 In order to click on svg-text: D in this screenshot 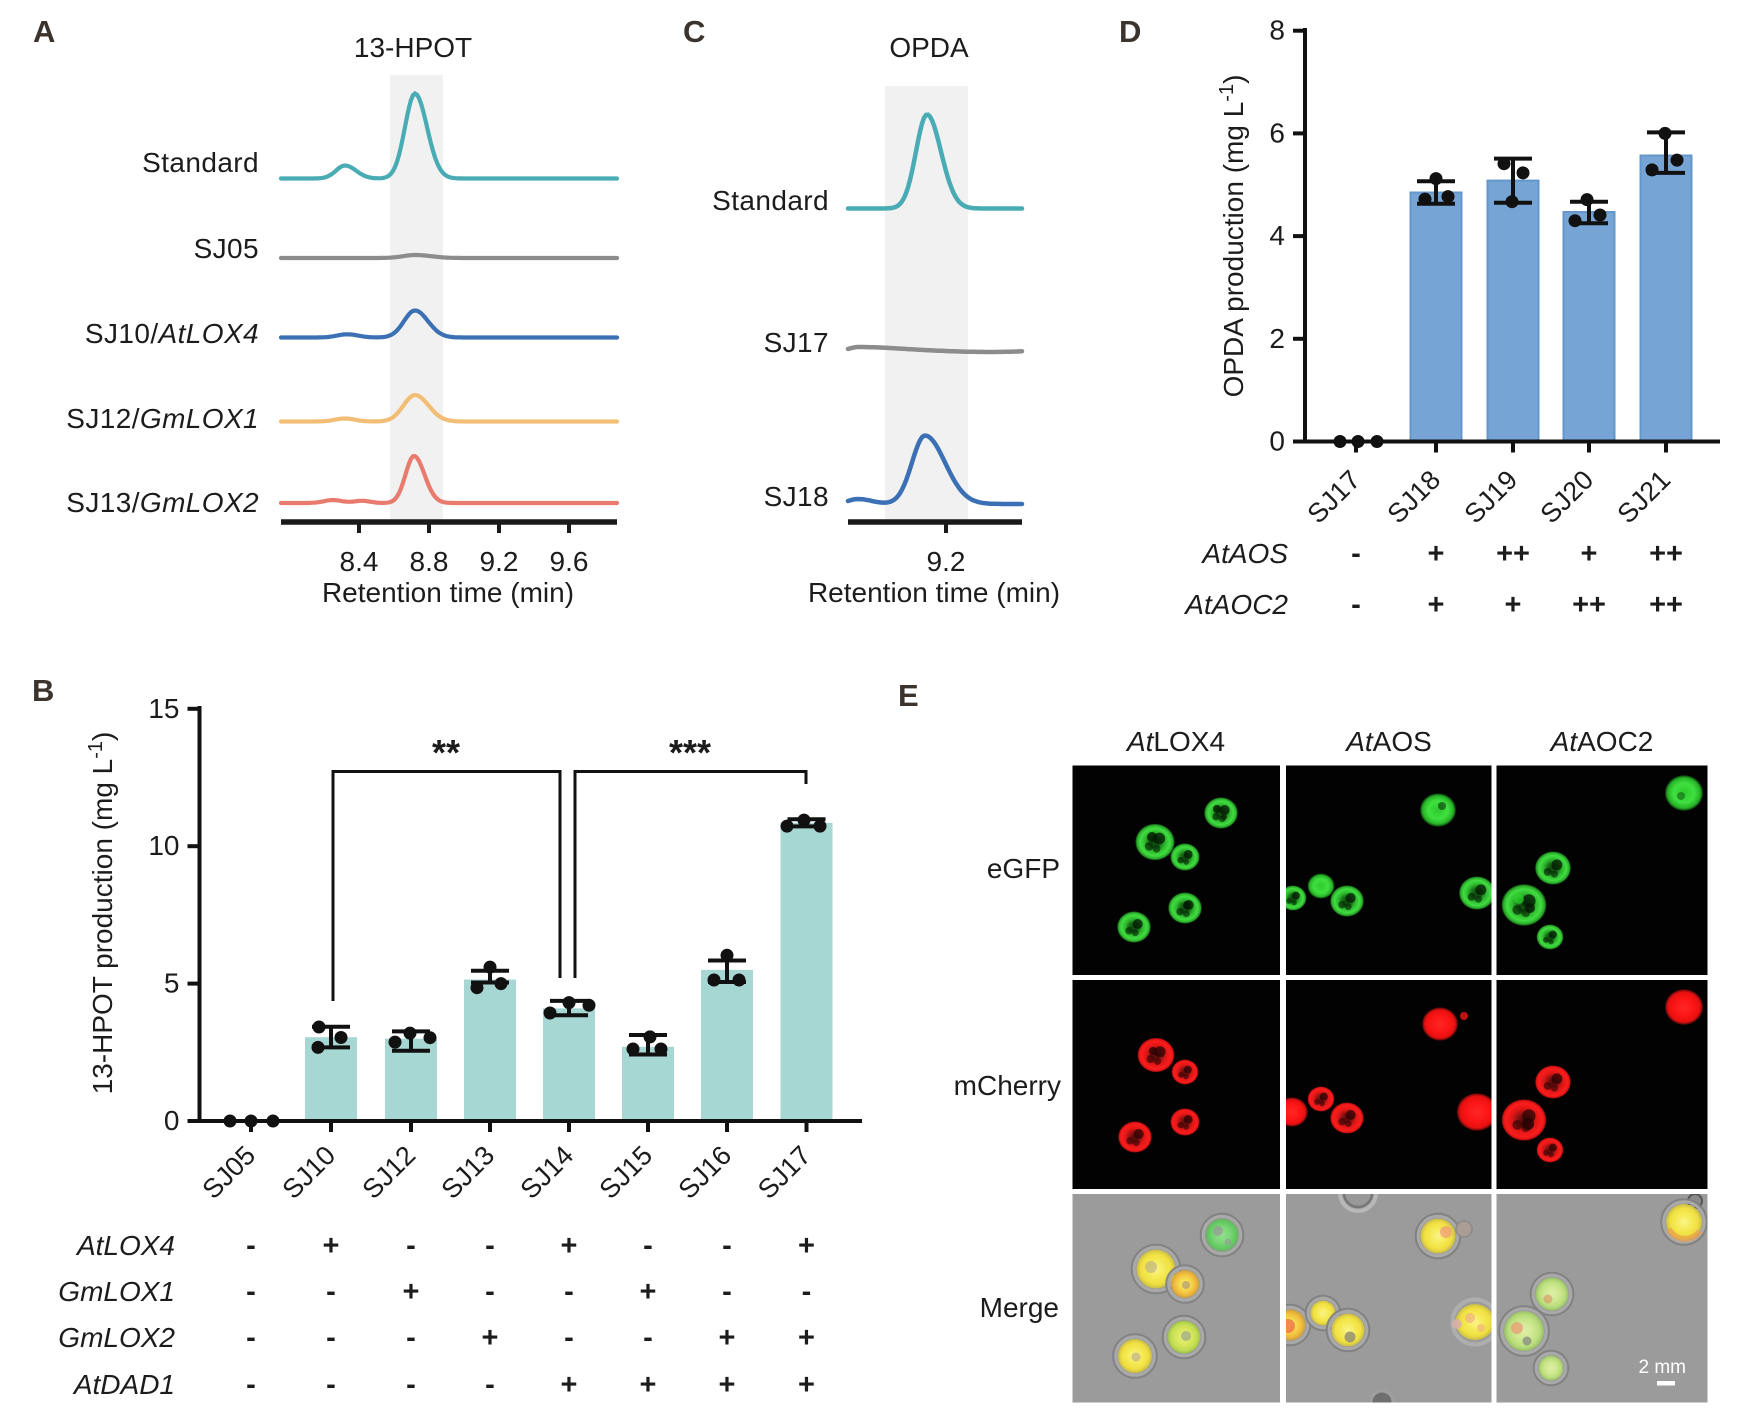, I will do `click(1130, 31)`.